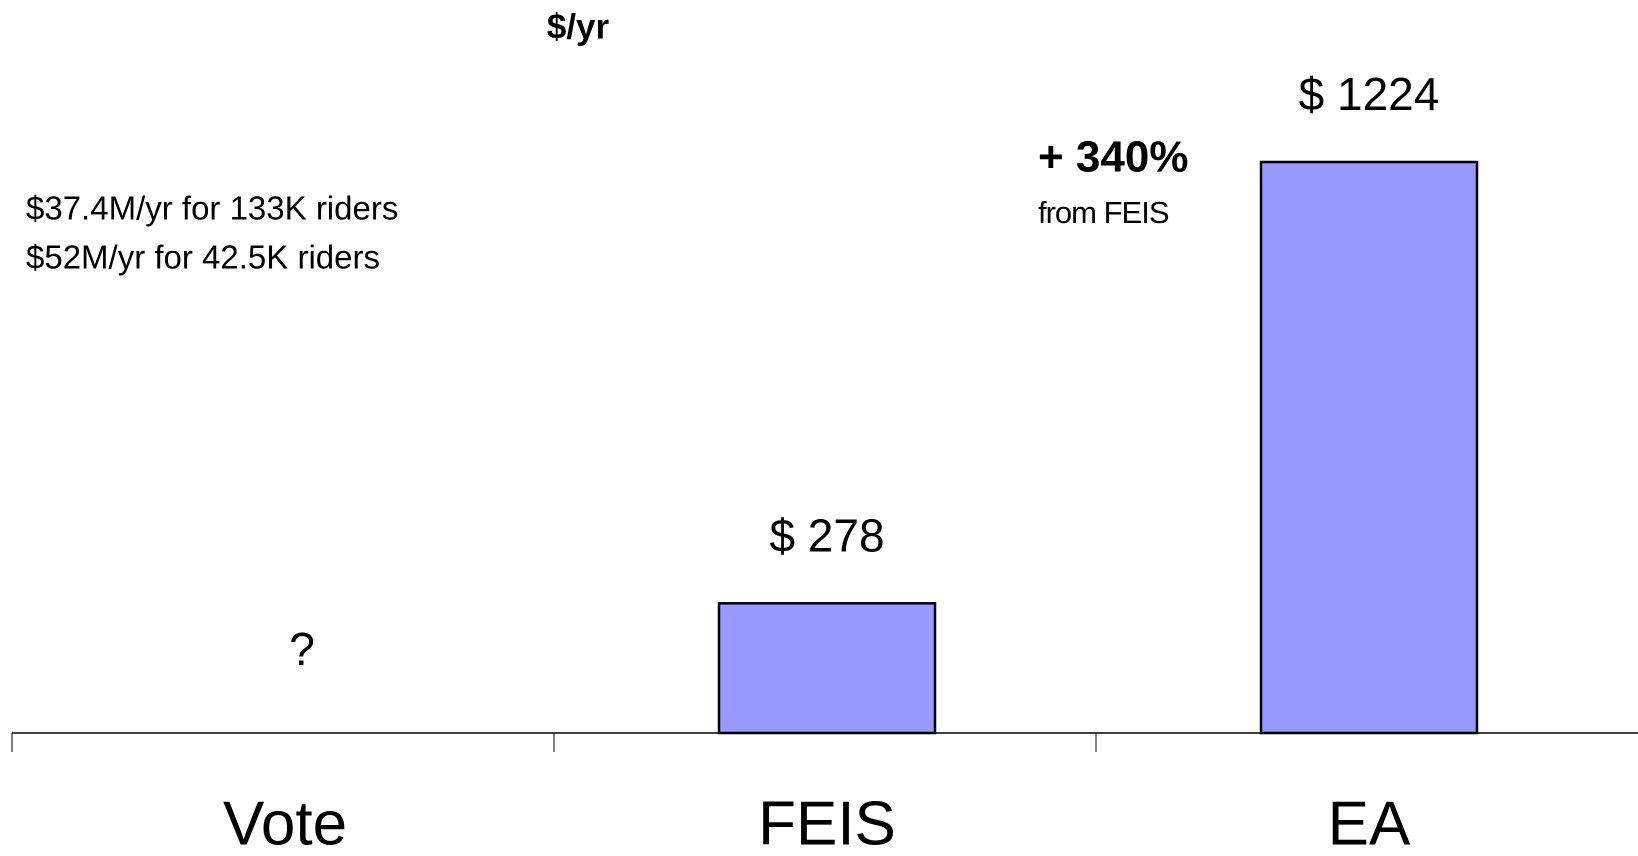 This screenshot has height=856, width=1638. I want to click on value-label: $ 278, so click(826, 535).